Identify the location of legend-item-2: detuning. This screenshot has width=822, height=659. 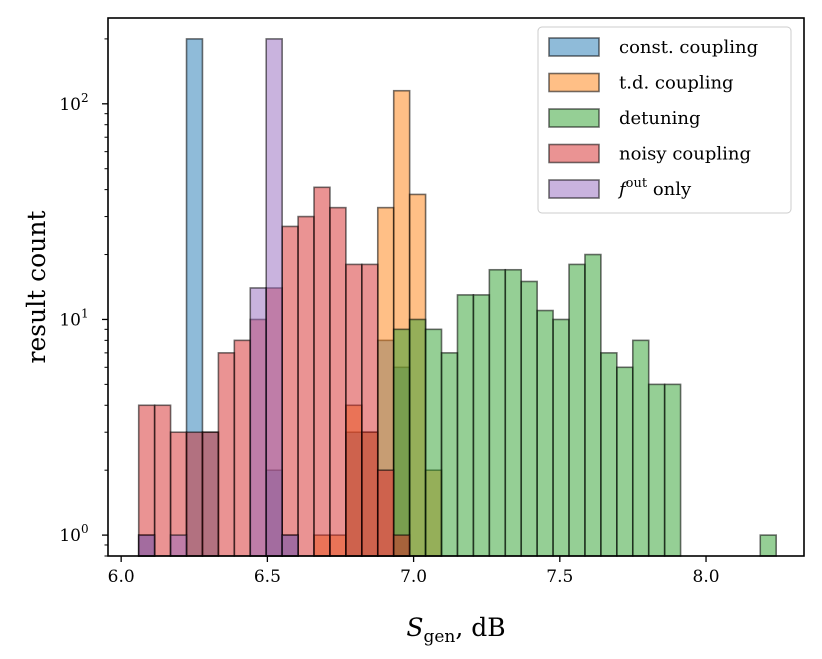
(624, 118).